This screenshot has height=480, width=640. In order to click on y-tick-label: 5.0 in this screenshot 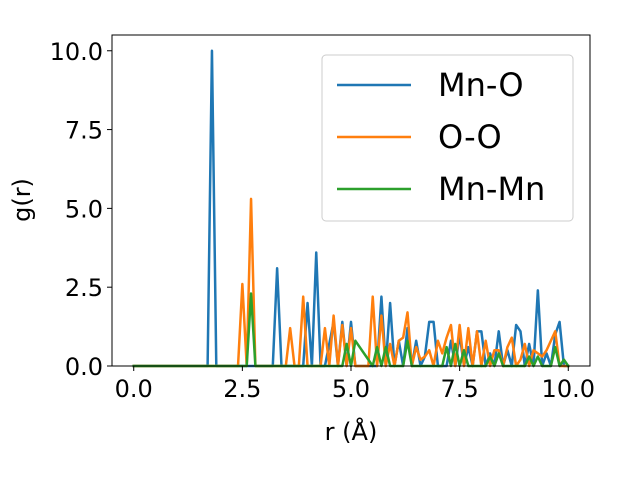, I will do `click(84, 209)`.